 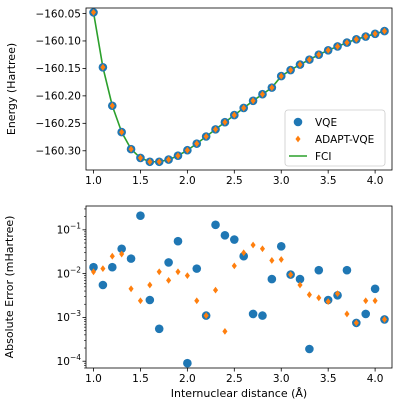 I want to click on energy-y-tick-label: −160.25, so click(x=58, y=124).